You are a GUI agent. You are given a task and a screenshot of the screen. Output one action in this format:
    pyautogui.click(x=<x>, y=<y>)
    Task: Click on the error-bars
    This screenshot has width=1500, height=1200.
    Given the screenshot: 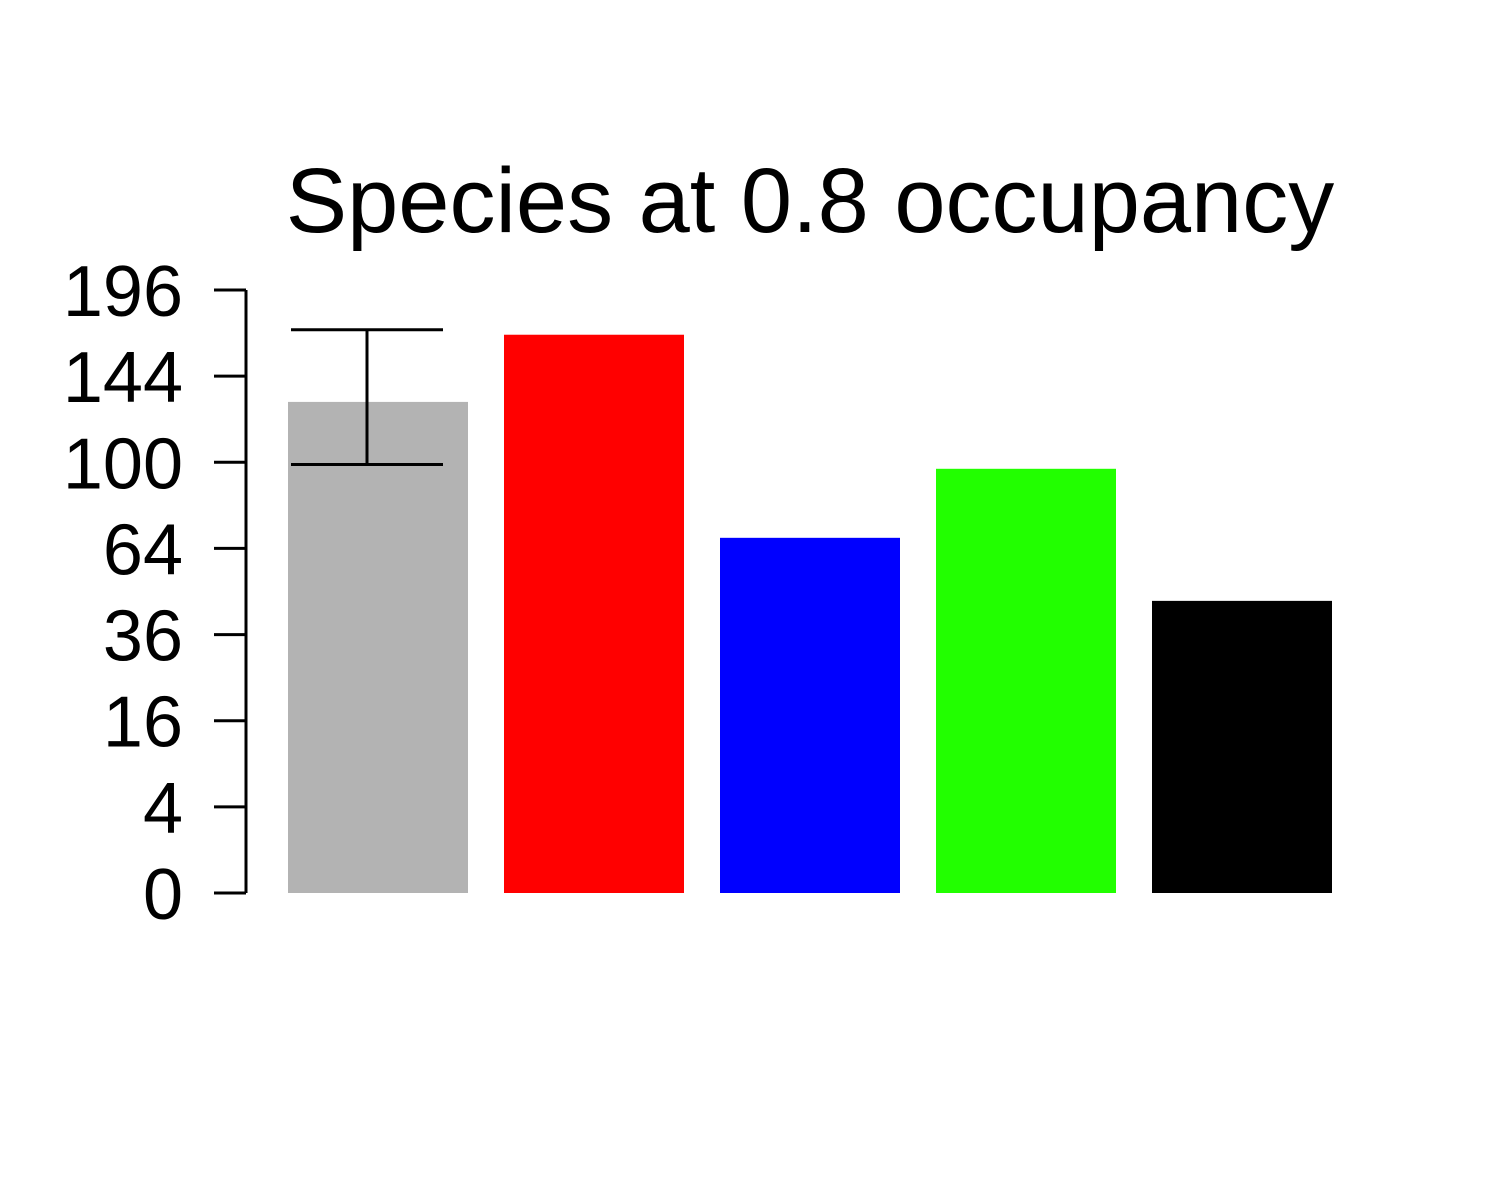 What is the action you would take?
    pyautogui.click(x=367, y=397)
    